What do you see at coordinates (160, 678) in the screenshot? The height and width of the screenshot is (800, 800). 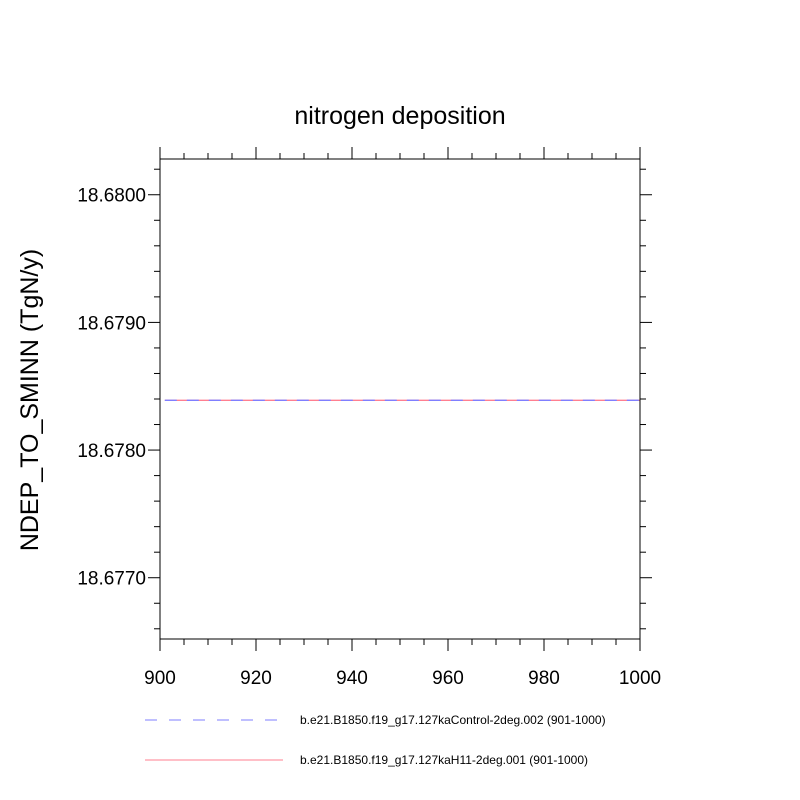 I see `x-tick-label: 900` at bounding box center [160, 678].